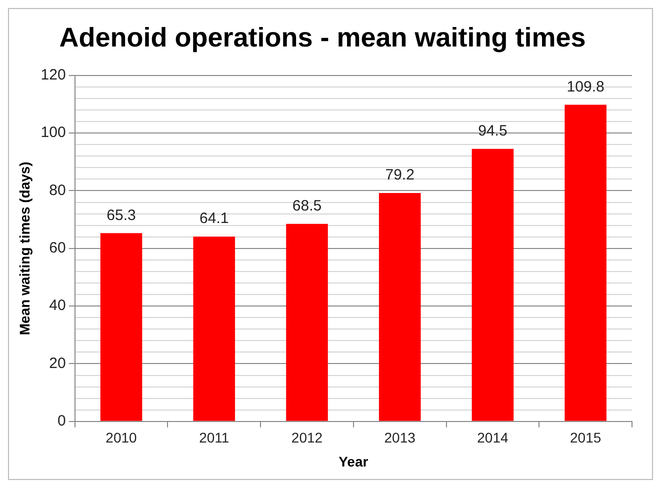 This screenshot has height=488, width=661. Describe the element at coordinates (57, 363) in the screenshot. I see `y-tick-label: 20` at that location.